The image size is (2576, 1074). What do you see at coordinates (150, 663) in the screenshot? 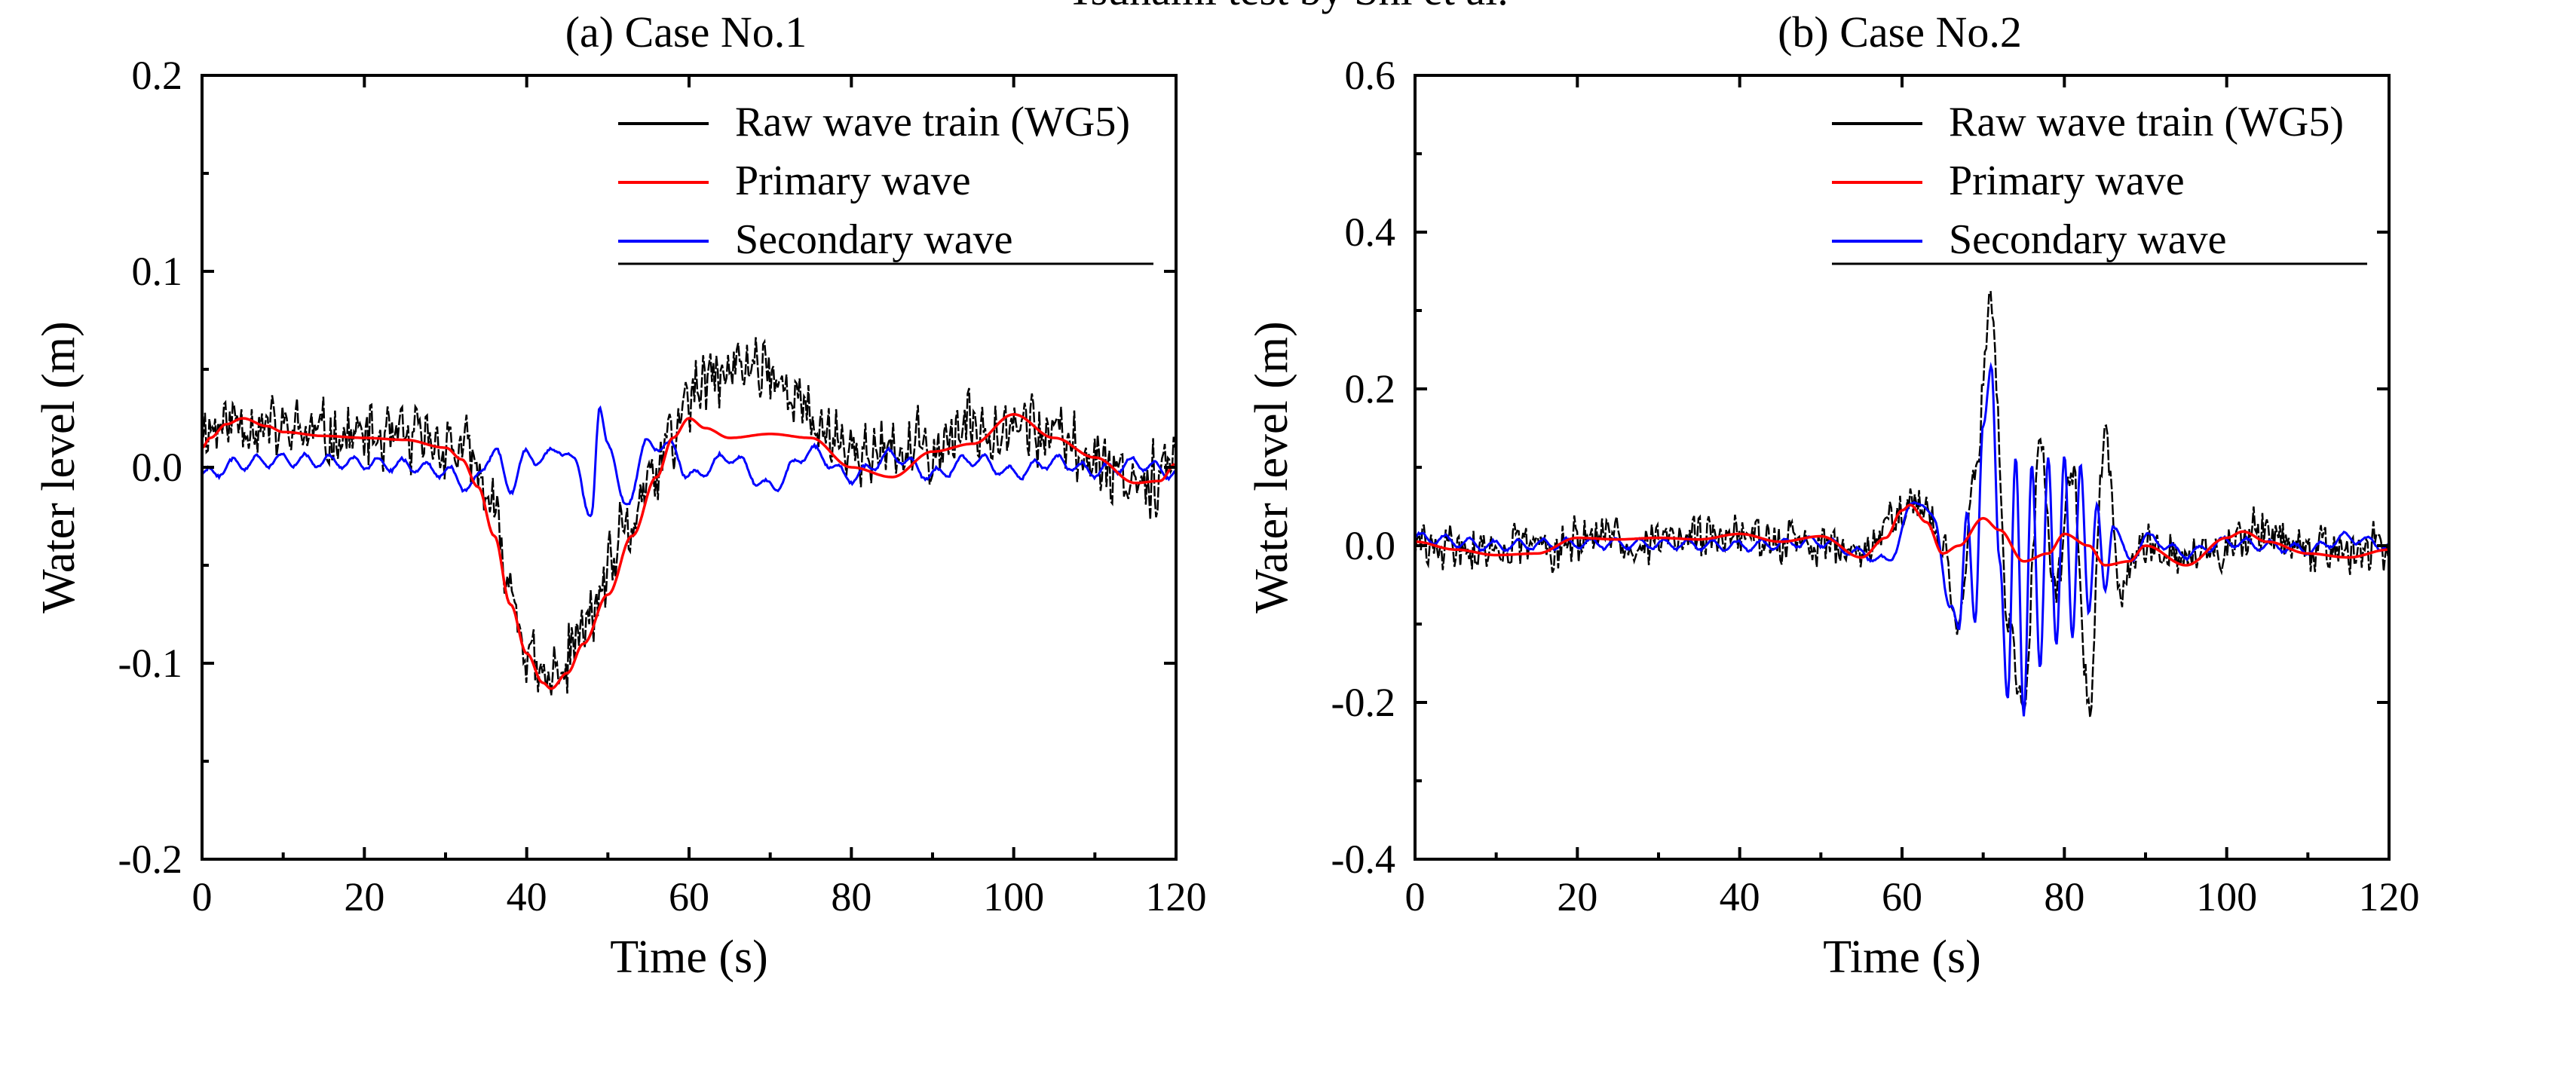
I see `y-tick-label: -0.1` at bounding box center [150, 663].